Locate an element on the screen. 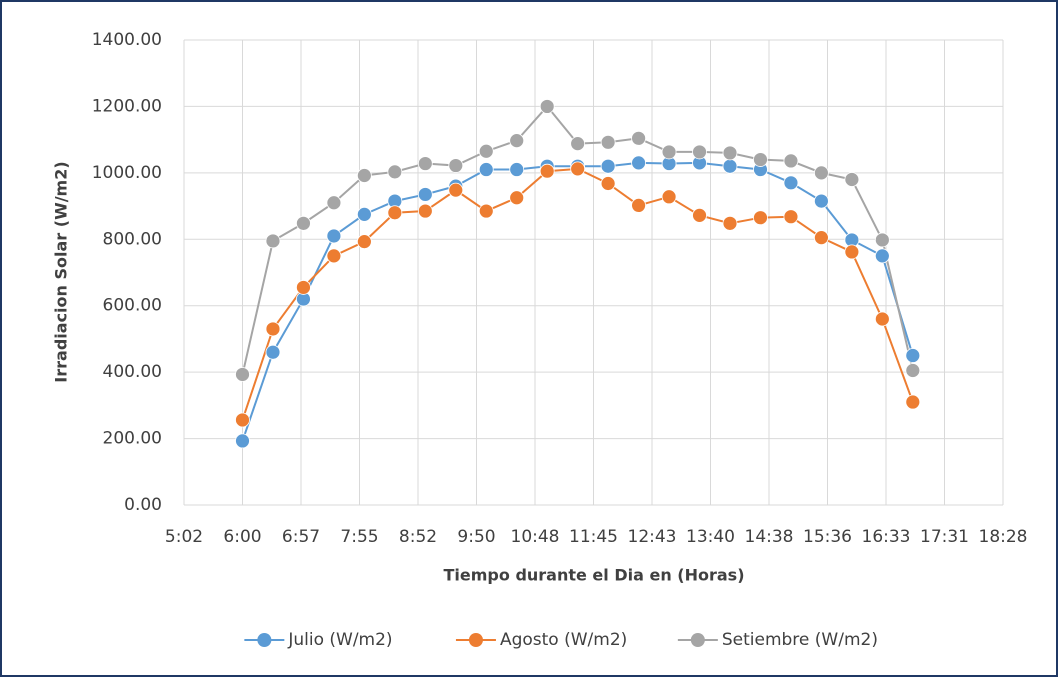  legend-label: Julio (W/m2) is located at coordinates (339, 640).